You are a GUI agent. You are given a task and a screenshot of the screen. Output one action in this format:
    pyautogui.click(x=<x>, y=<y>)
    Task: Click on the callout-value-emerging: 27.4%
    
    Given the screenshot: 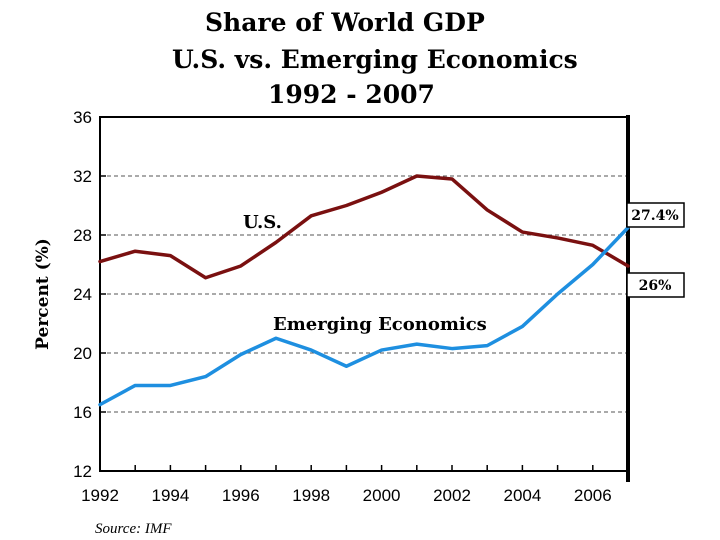 What is the action you would take?
    pyautogui.click(x=654, y=216)
    